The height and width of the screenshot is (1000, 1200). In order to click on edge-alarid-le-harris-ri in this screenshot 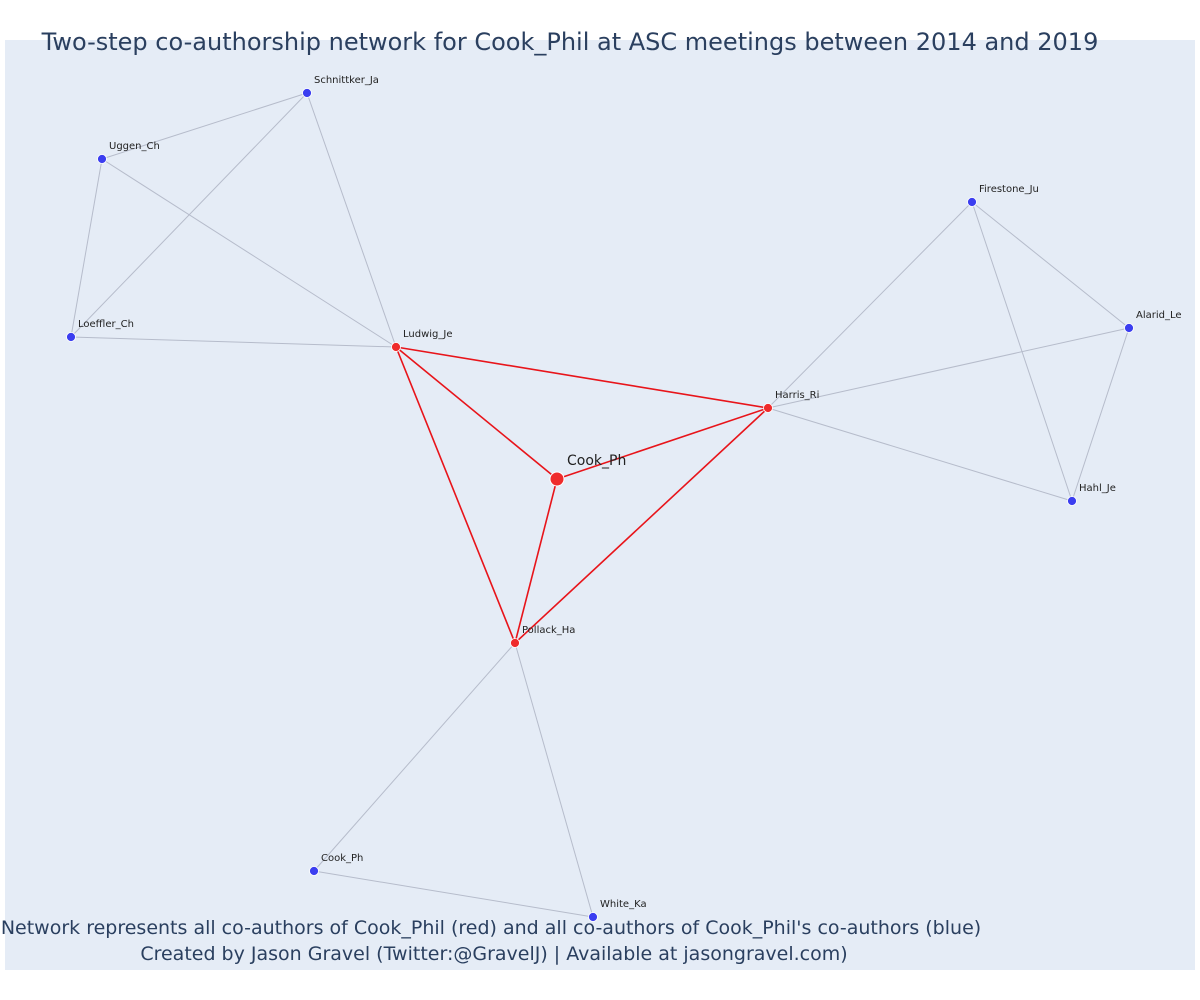, I will do `click(948, 368)`.